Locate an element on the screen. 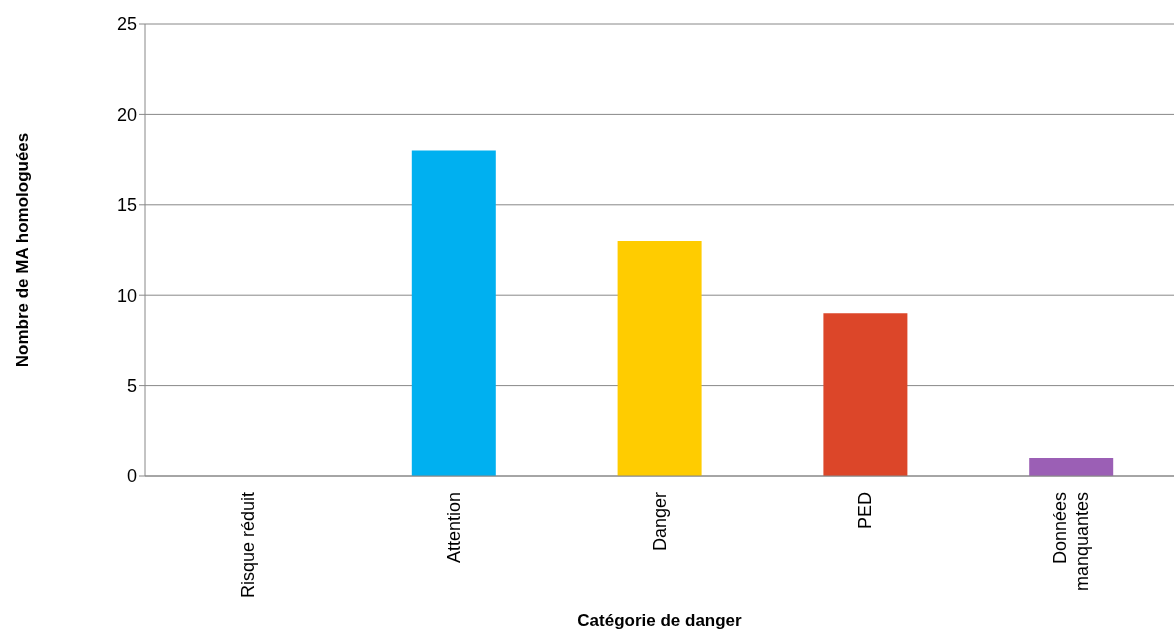 Image resolution: width=1176 pixels, height=644 pixels. x-tick-label: Danger is located at coordinates (659, 522).